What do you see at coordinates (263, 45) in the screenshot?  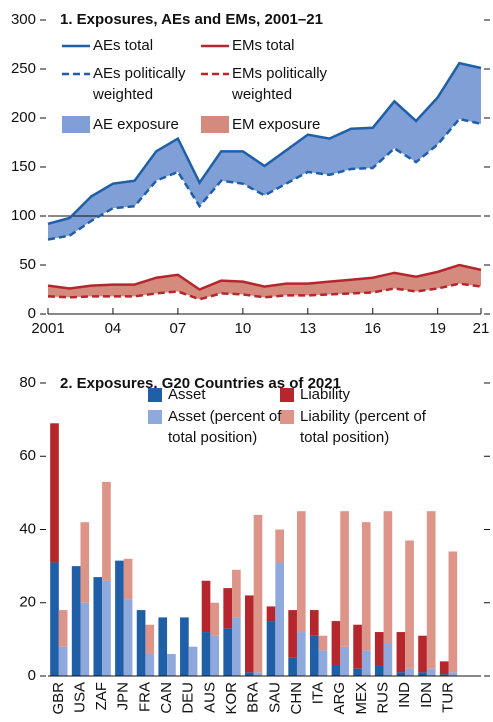 I see `legend-label: EMs total` at bounding box center [263, 45].